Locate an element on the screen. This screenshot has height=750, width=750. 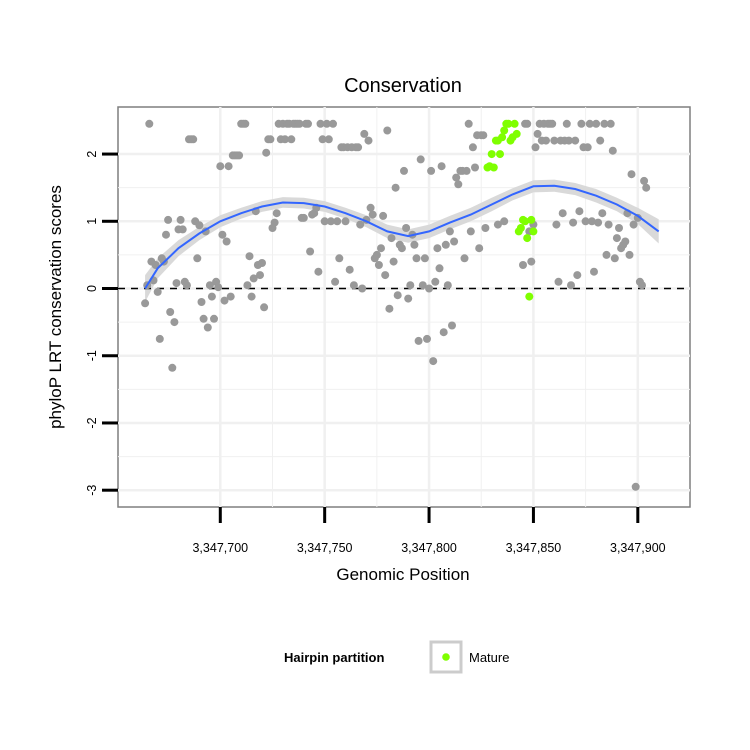
x-tick-label: 3,347,900 is located at coordinates (638, 548).